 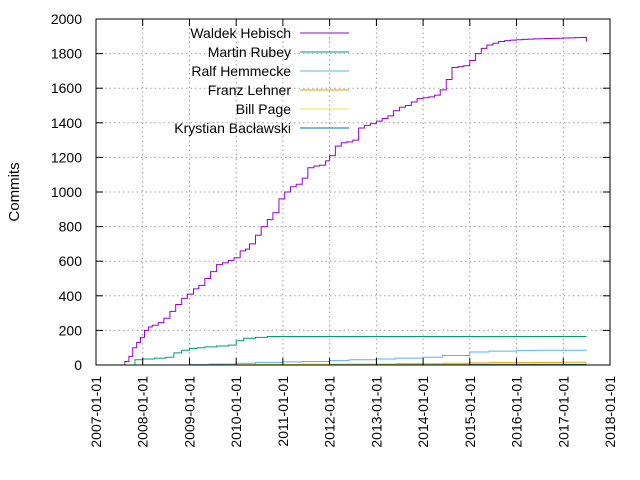 I want to click on x-tick-label: 2011-01-01, so click(x=283, y=411).